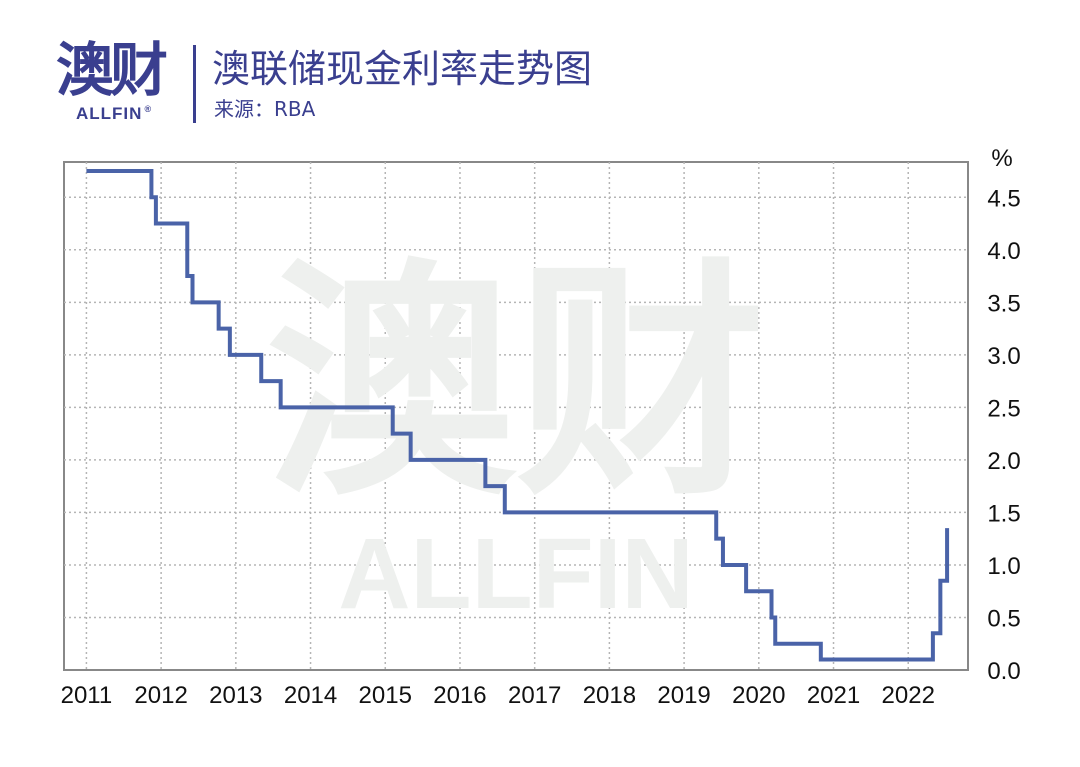 The image size is (1080, 767). Describe the element at coordinates (609, 695) in the screenshot. I see `x-tick-label: 2018` at that location.